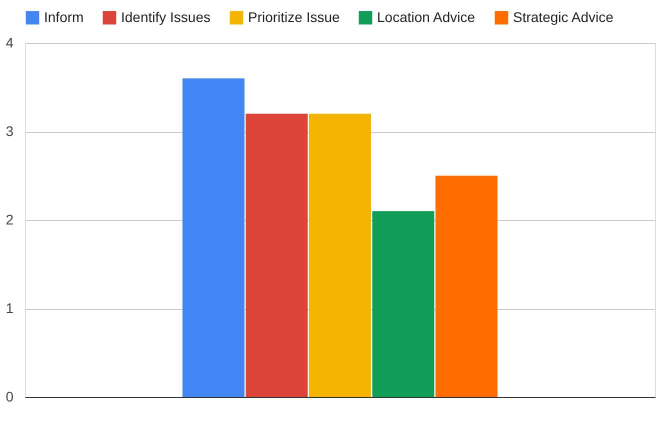  What do you see at coordinates (10, 308) in the screenshot?
I see `y-tick-label: 1` at bounding box center [10, 308].